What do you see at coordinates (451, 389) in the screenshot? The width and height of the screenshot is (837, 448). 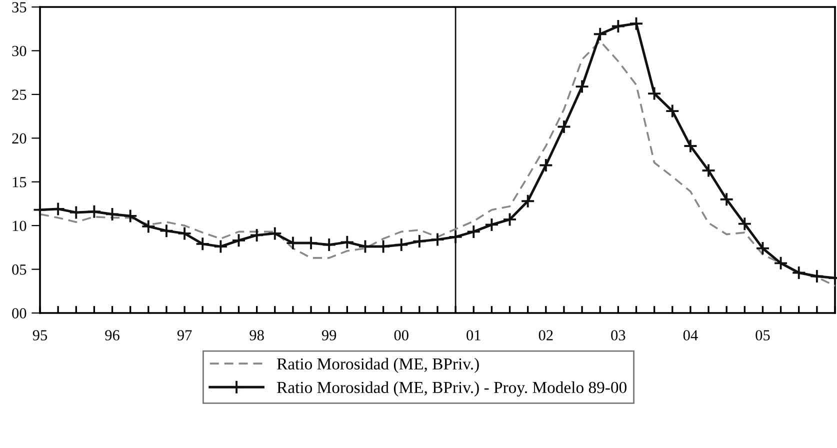 I see `legend-label: Ratio Morosidad (ME, BPriv.) - Proy. Modelo 89-00` at bounding box center [451, 389].